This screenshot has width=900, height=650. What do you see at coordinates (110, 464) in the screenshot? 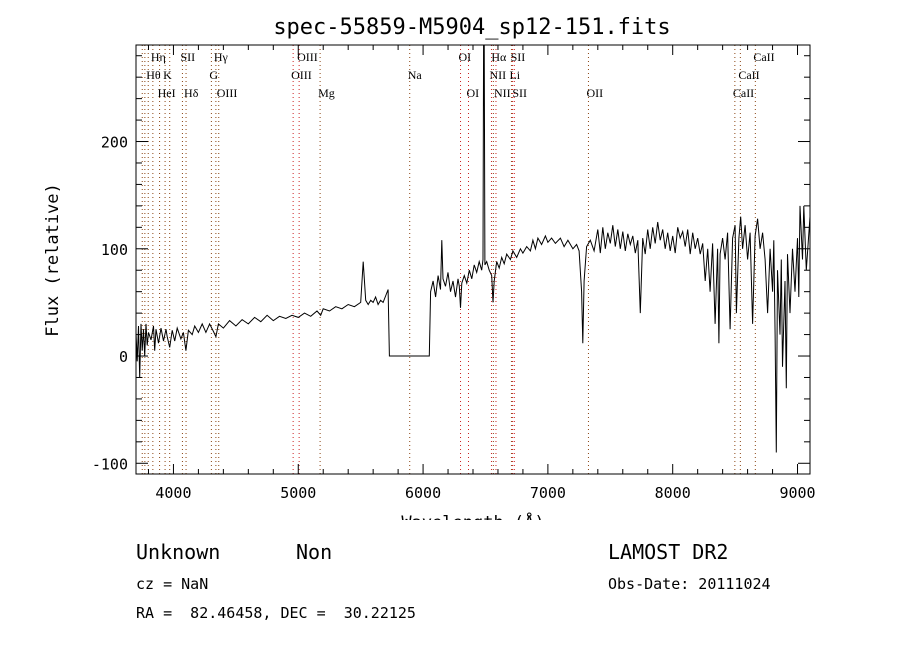
I see `y-tick-label: -100` at bounding box center [110, 464].